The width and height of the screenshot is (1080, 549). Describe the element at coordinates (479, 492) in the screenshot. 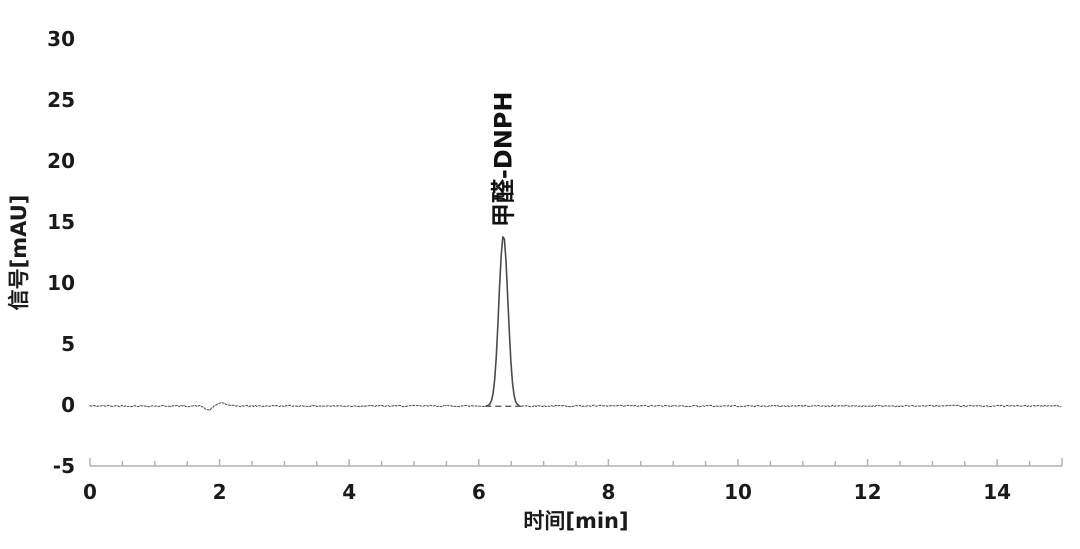

I see `x-tick-label: 6` at that location.